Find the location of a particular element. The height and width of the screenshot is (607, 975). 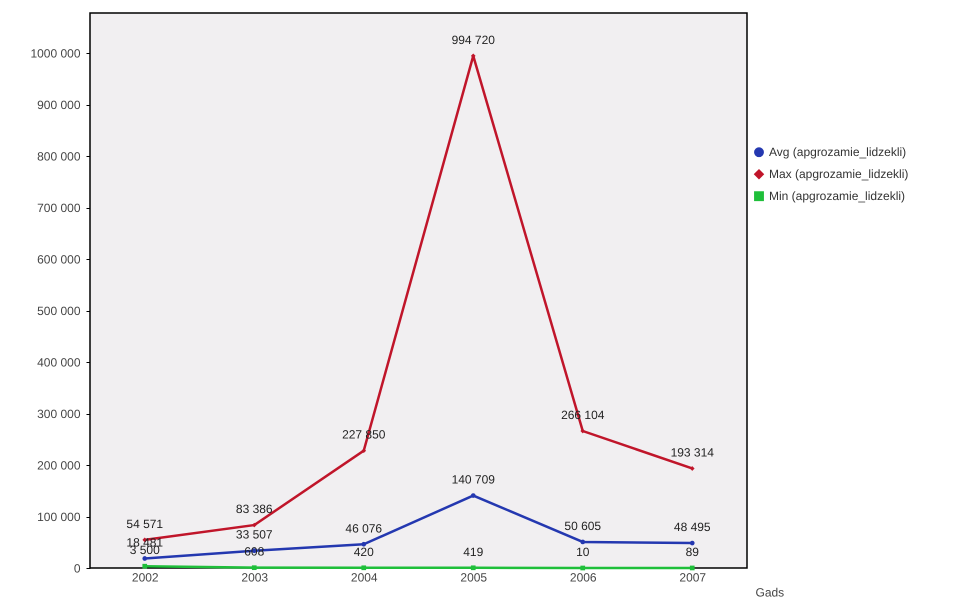

y-tick-label: 400 000 is located at coordinates (59, 363).